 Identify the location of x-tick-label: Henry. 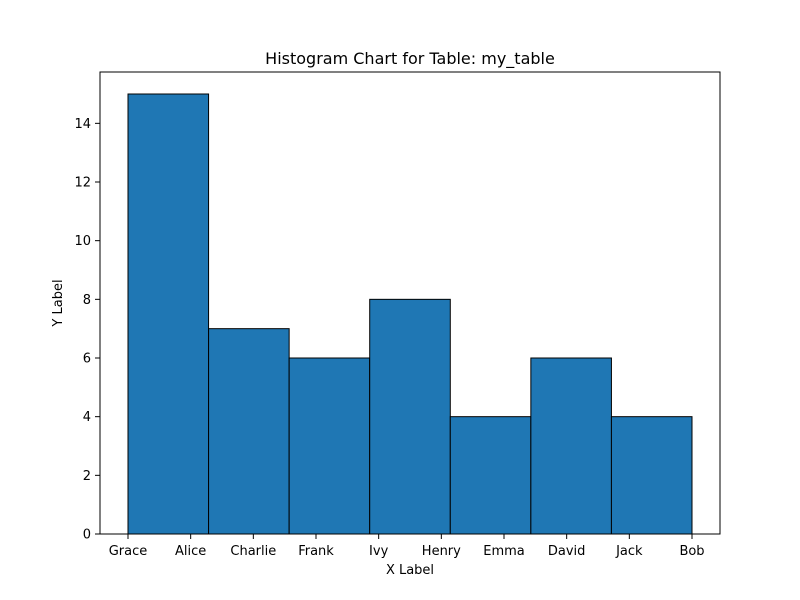
(441, 551).